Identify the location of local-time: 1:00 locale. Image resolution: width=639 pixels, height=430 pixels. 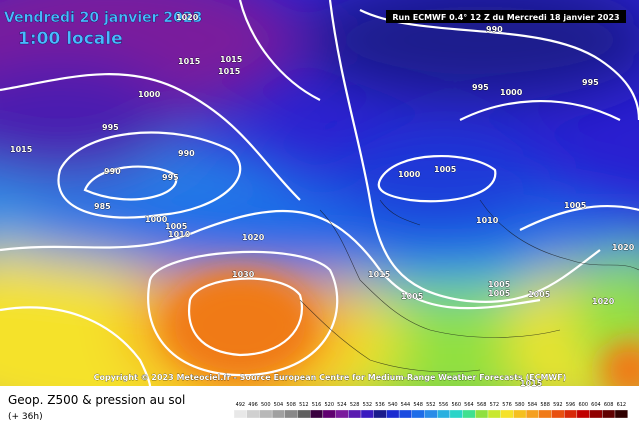
(70, 39).